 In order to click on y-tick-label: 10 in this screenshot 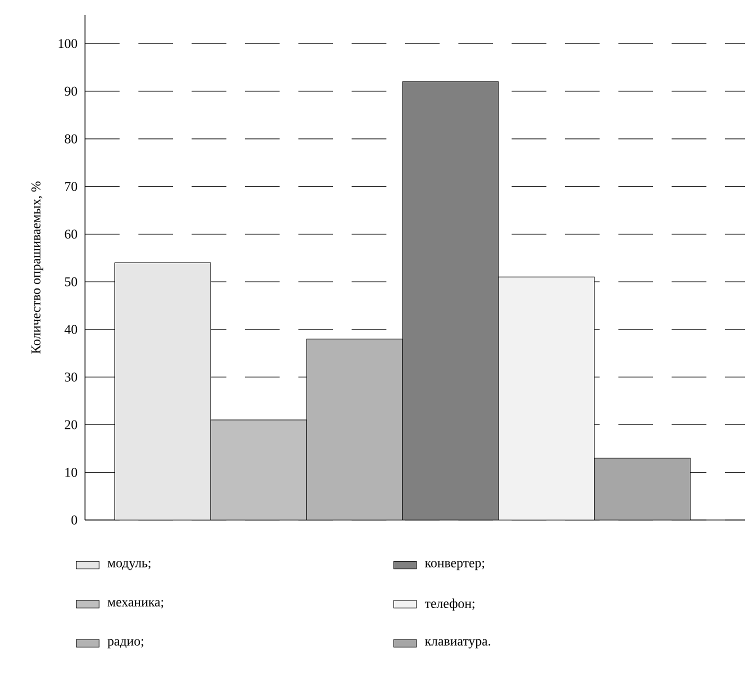, I will do `click(71, 472)`.